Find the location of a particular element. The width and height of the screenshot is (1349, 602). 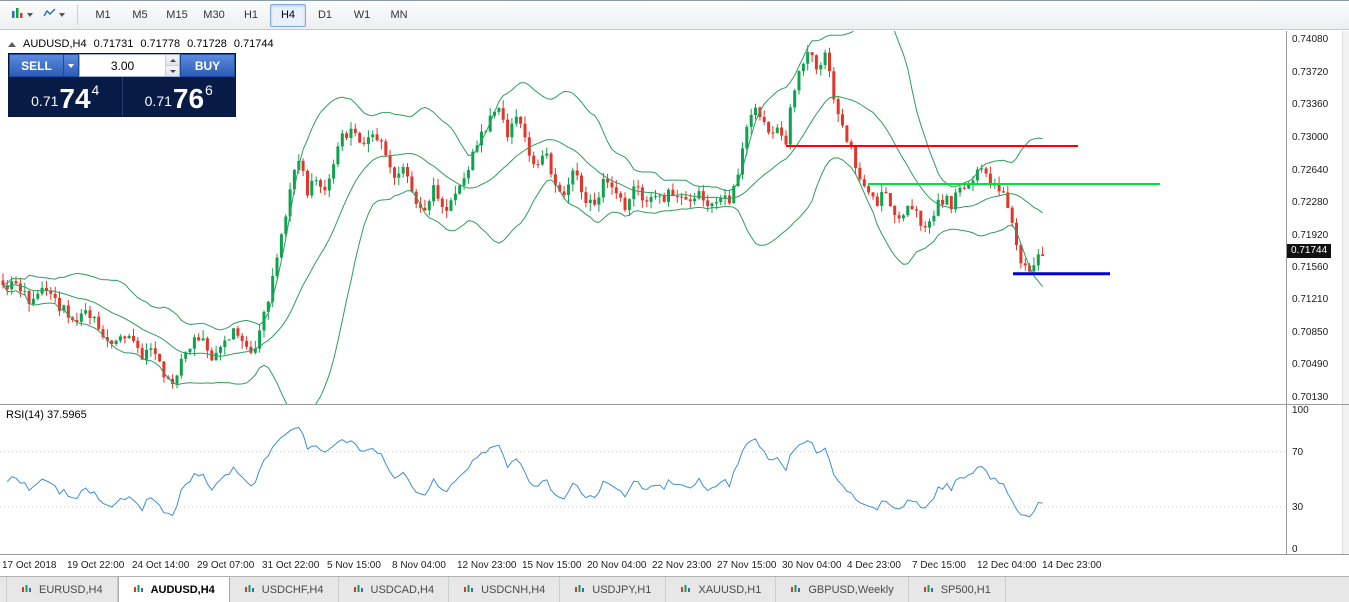

current-price-badge: 0.71744 is located at coordinates (1309, 251).